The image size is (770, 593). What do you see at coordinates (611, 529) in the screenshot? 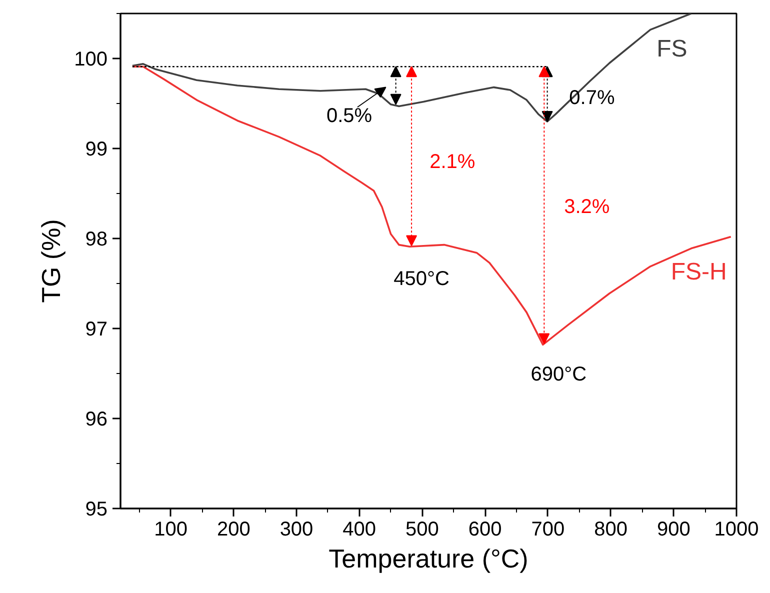
I see `x-tick-label: 800` at bounding box center [611, 529].